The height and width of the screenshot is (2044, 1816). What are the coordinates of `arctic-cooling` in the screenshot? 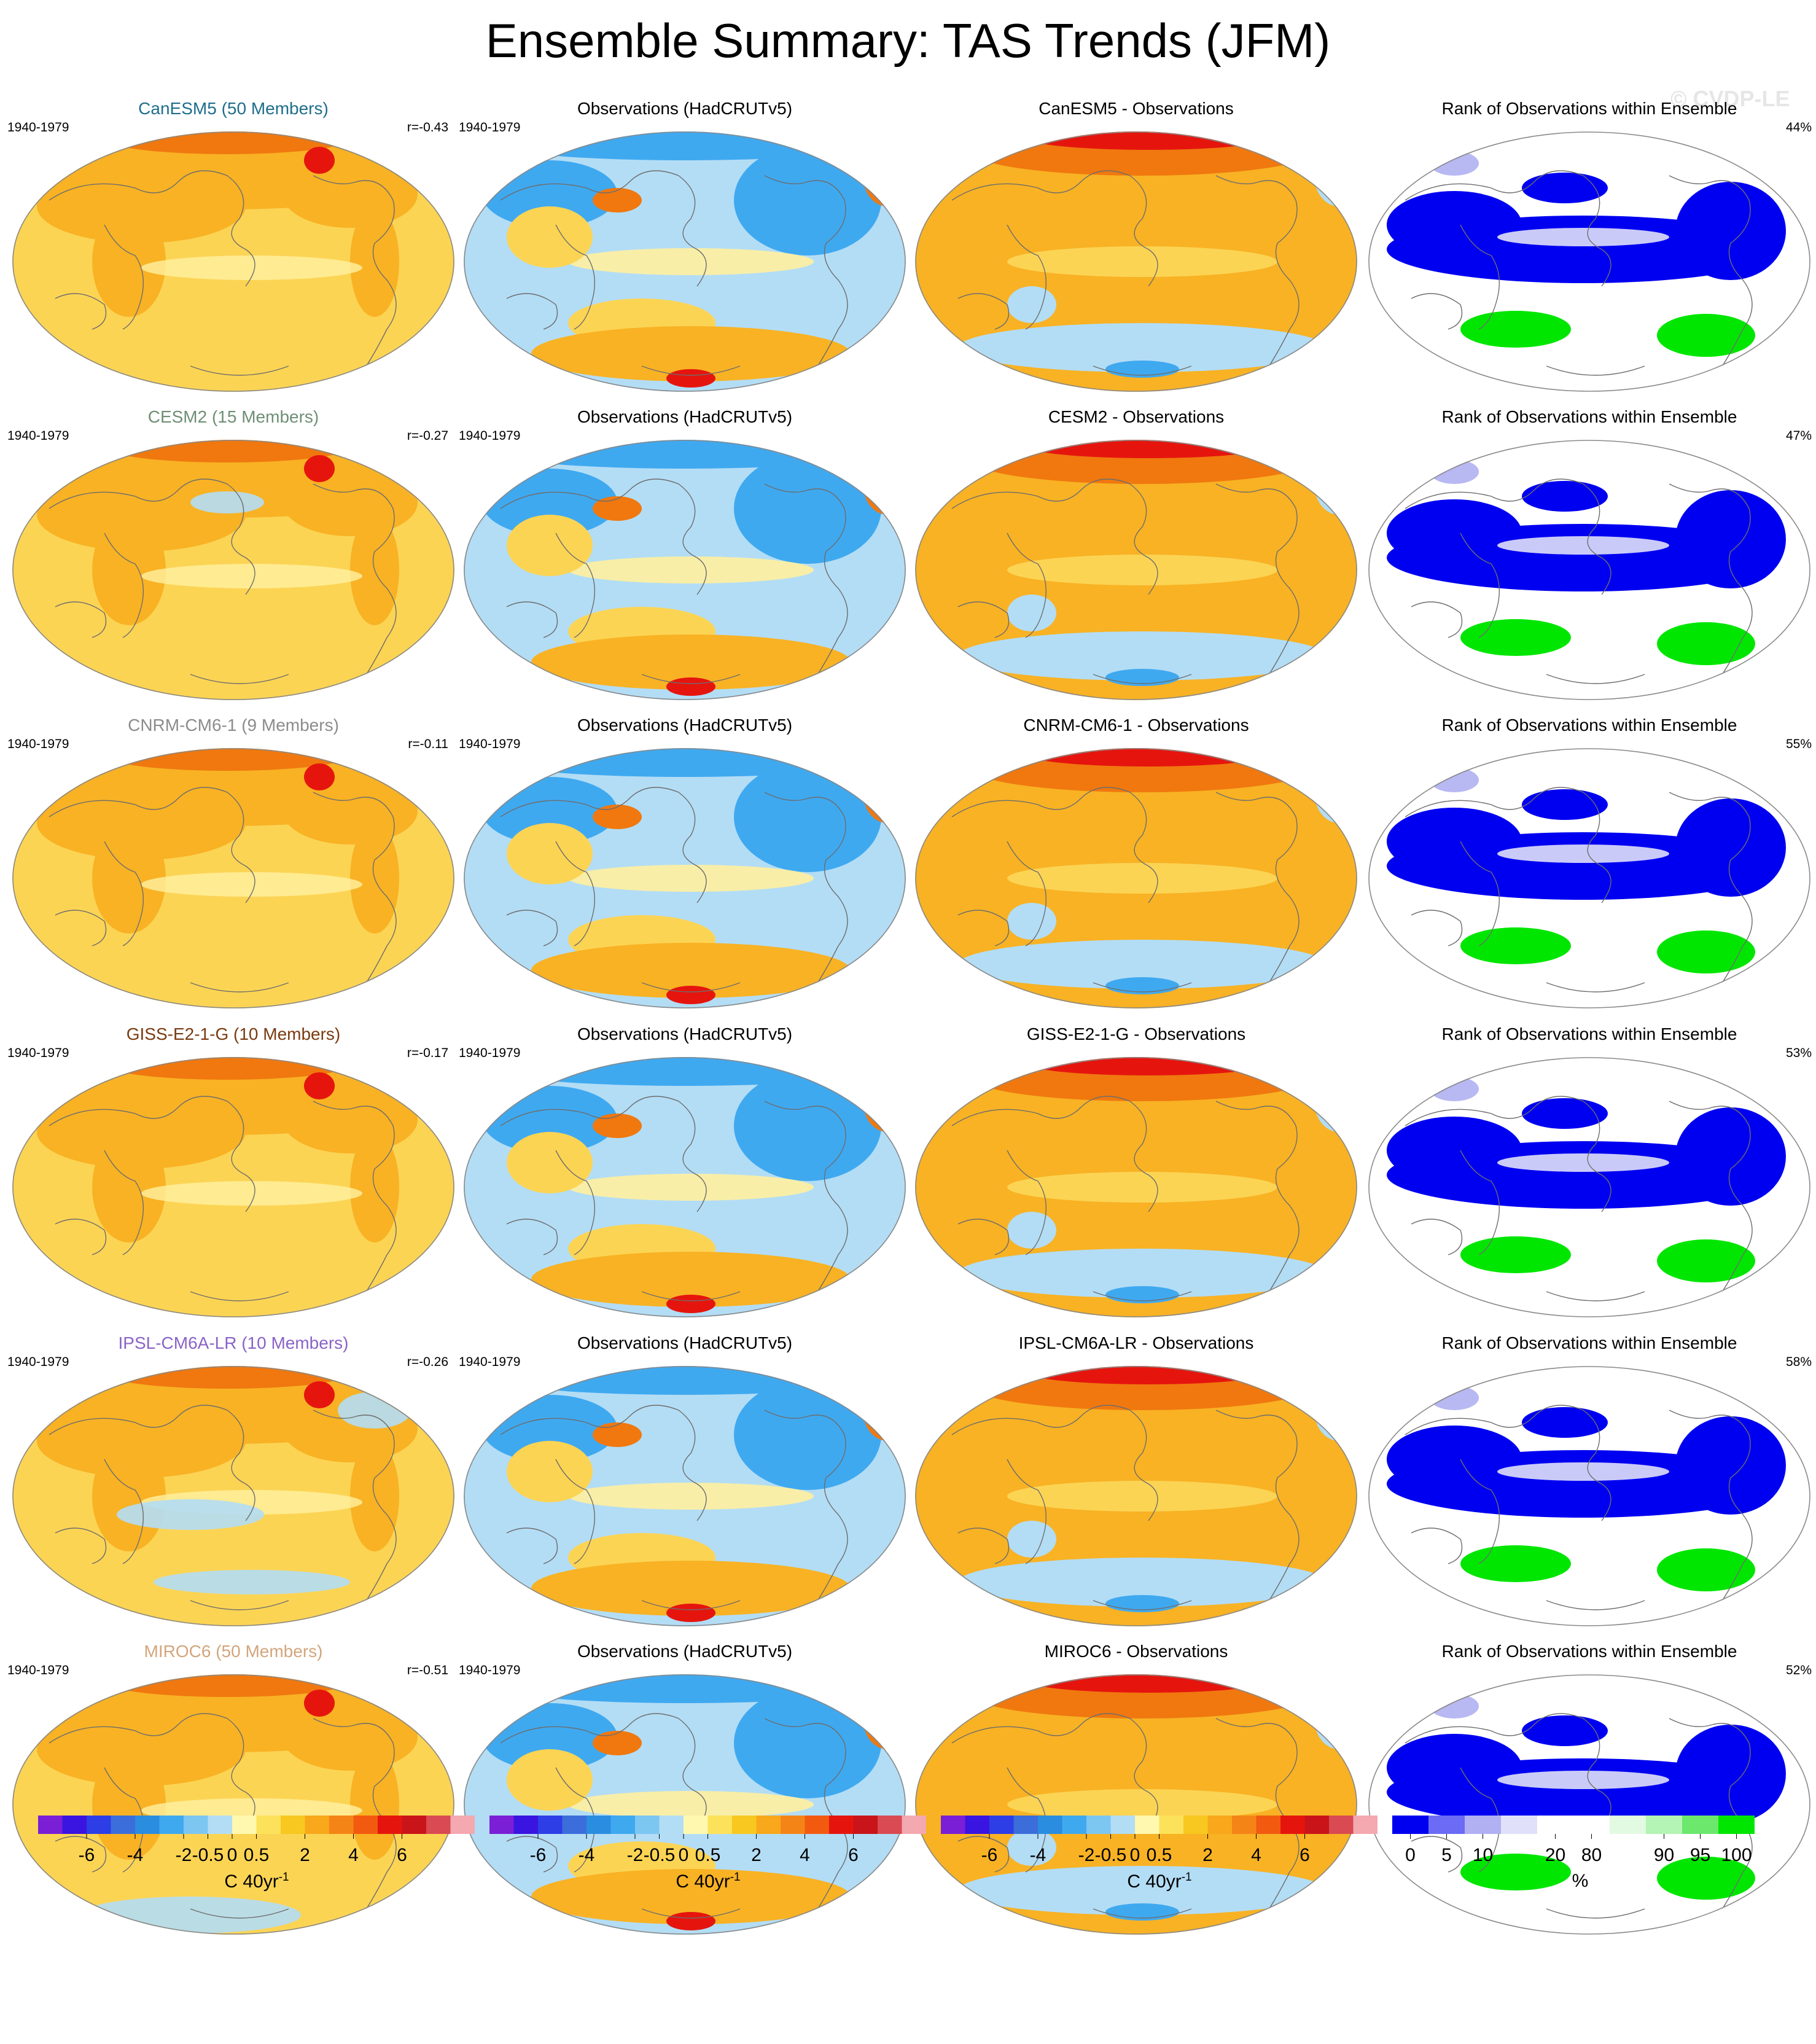 It's located at (685, 1688).